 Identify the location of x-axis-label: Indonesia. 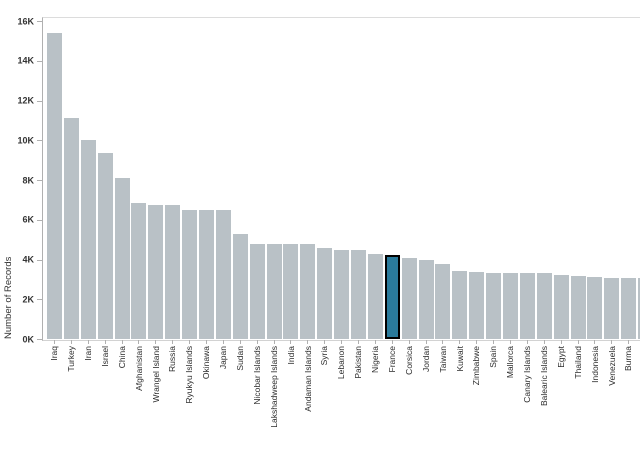
(594, 364).